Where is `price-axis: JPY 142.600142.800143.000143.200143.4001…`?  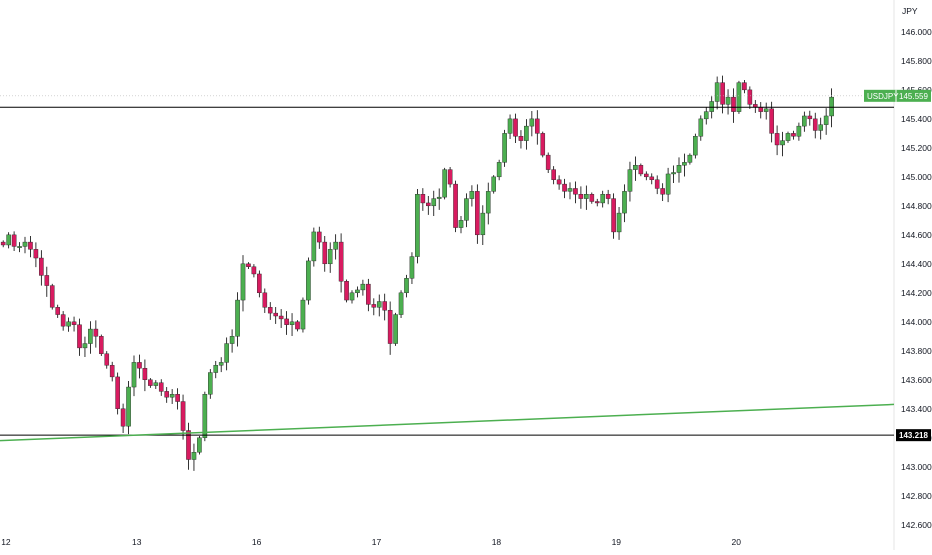 price-axis: JPY 142.600142.800143.000143.200143.4001… is located at coordinates (916, 268).